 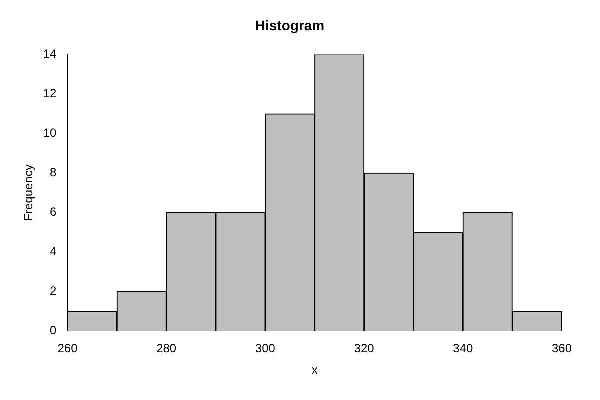 I want to click on y-tick-label: 14, so click(x=50, y=54).